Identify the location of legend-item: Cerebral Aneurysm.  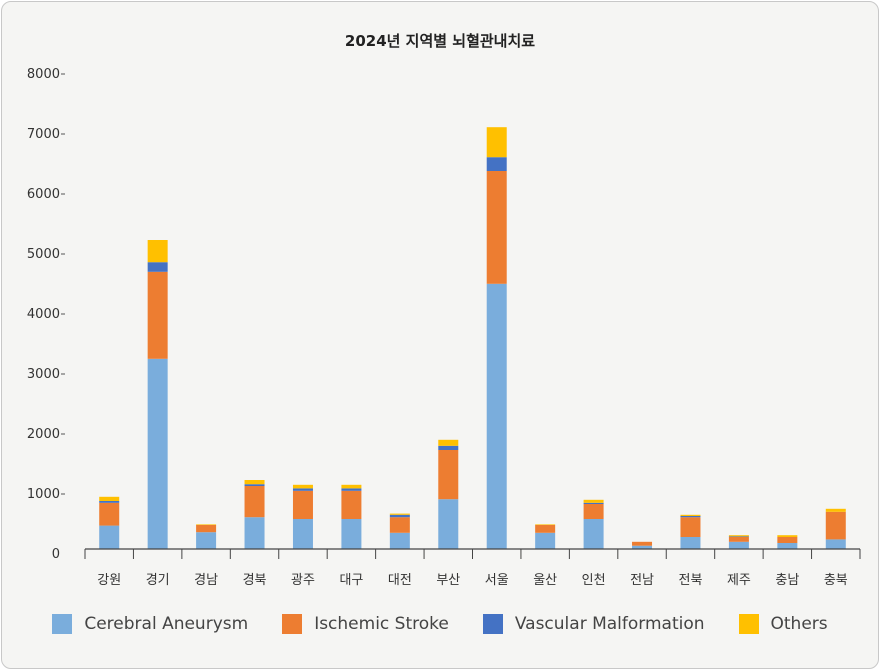
(150, 624).